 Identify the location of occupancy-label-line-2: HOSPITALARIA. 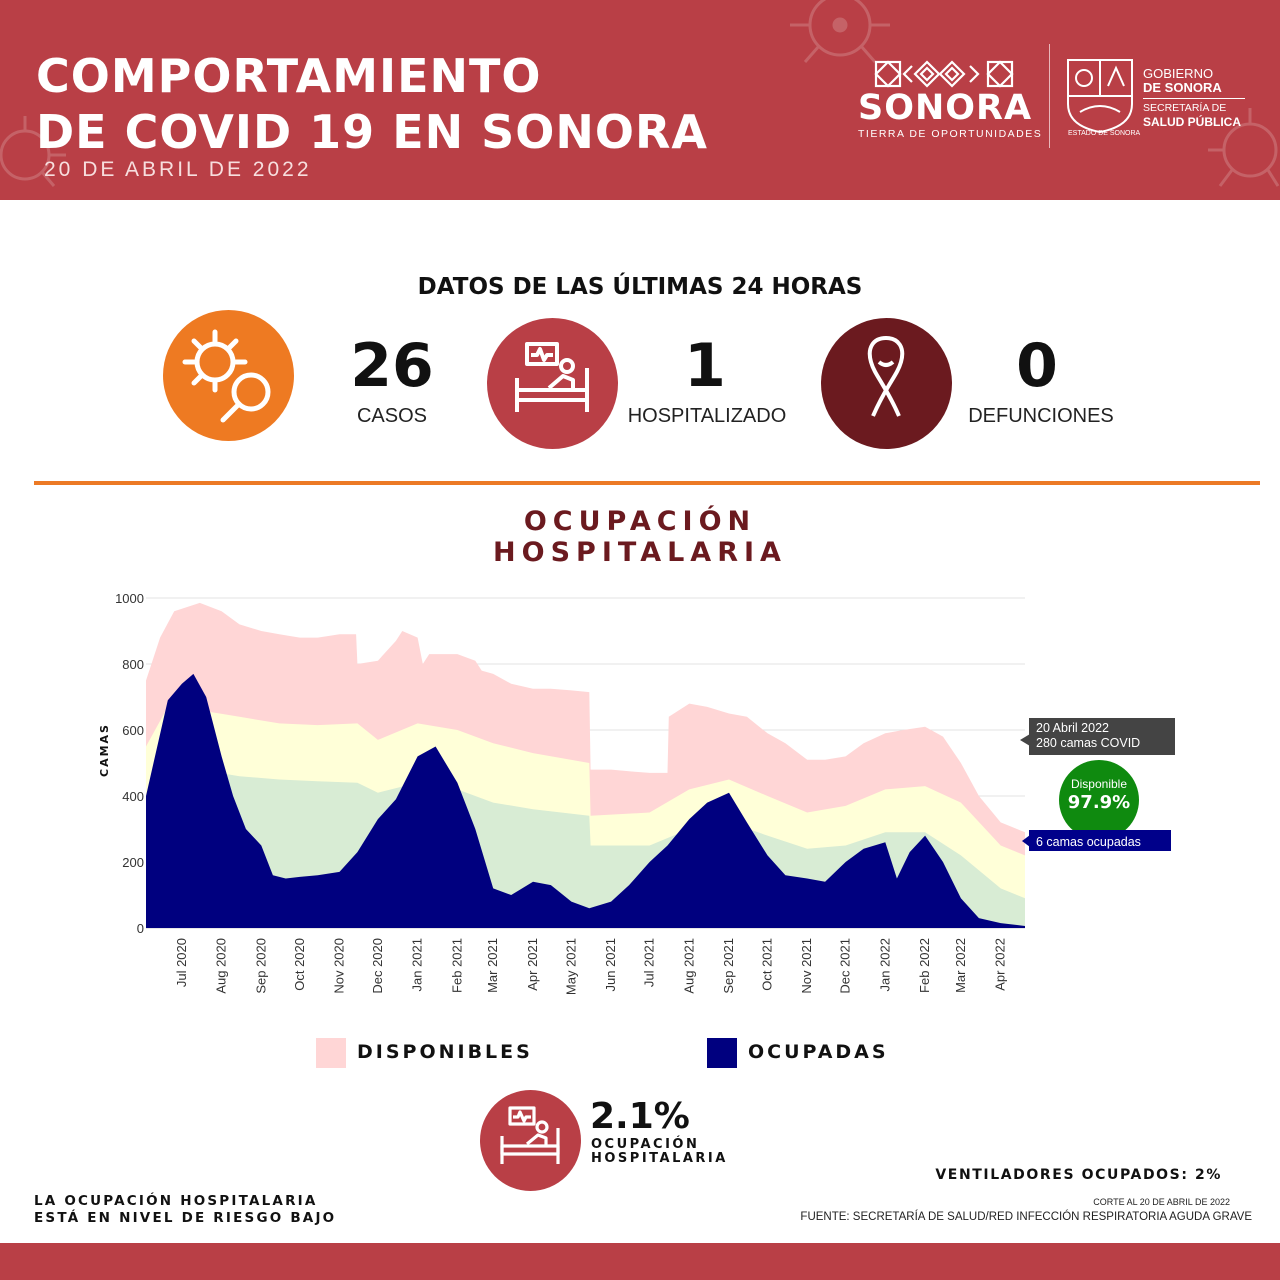
(659, 1158).